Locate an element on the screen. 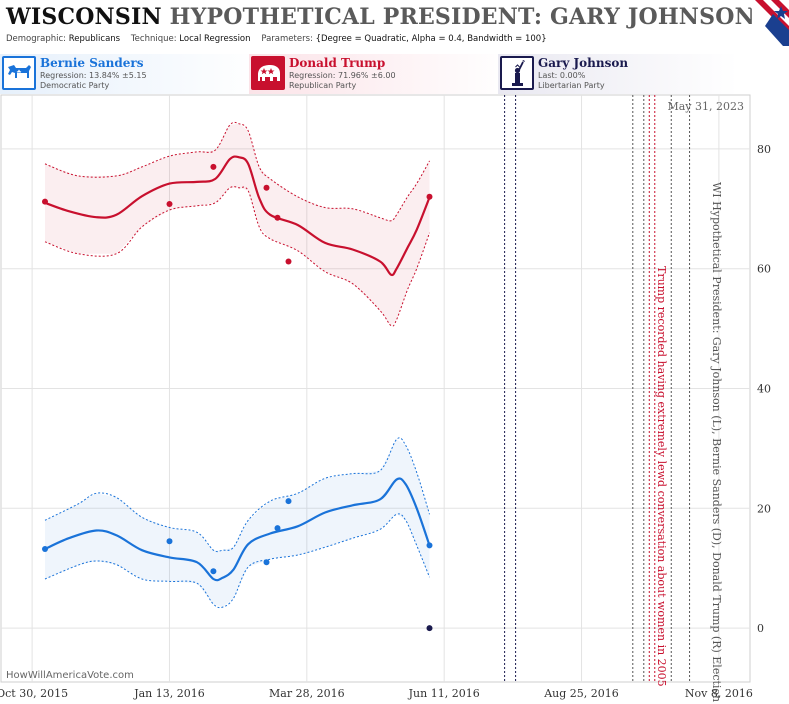  y-tick-label: 40 is located at coordinates (764, 389).